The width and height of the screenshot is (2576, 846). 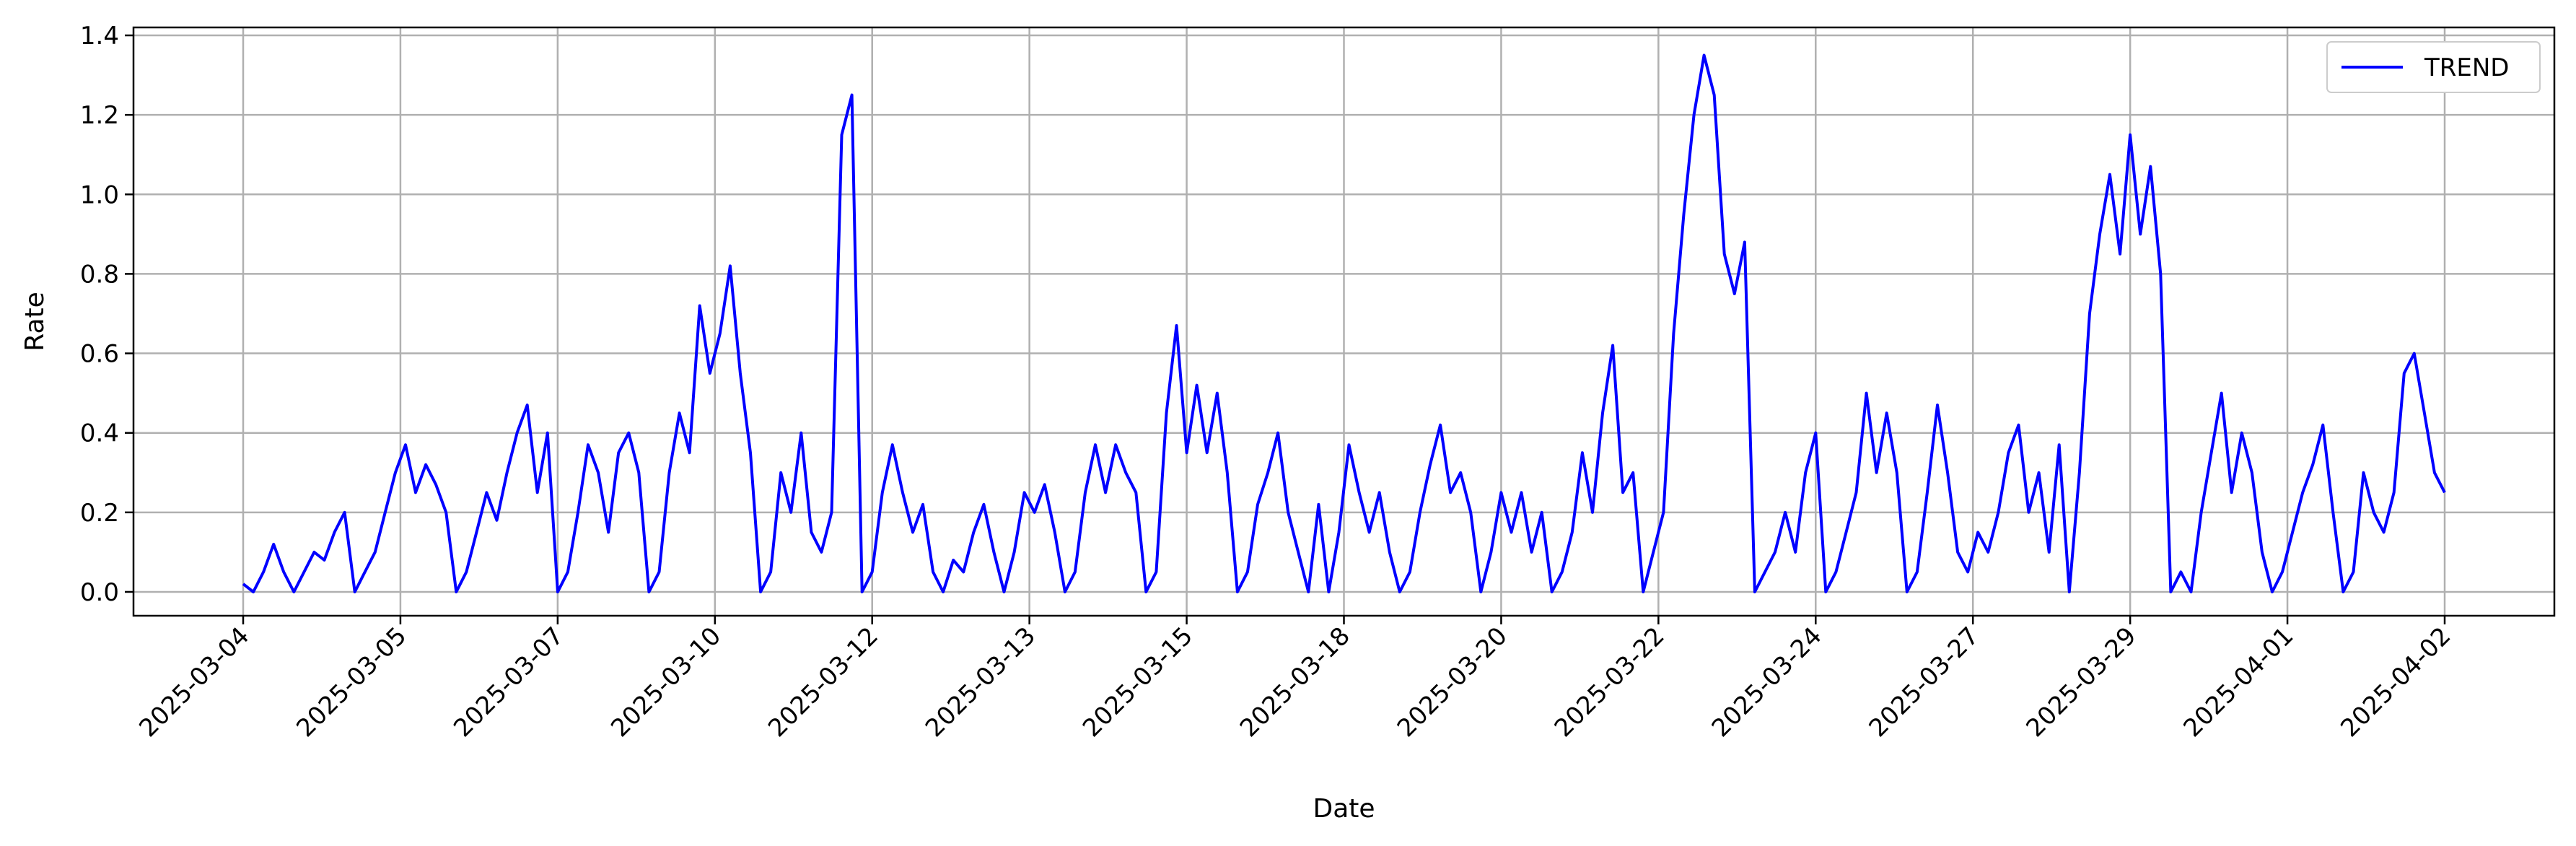 What do you see at coordinates (107, 314) in the screenshot?
I see `y-ticks: 0.0 0.2 0.4 0.6 0.8 1.0 1.2 1.4` at bounding box center [107, 314].